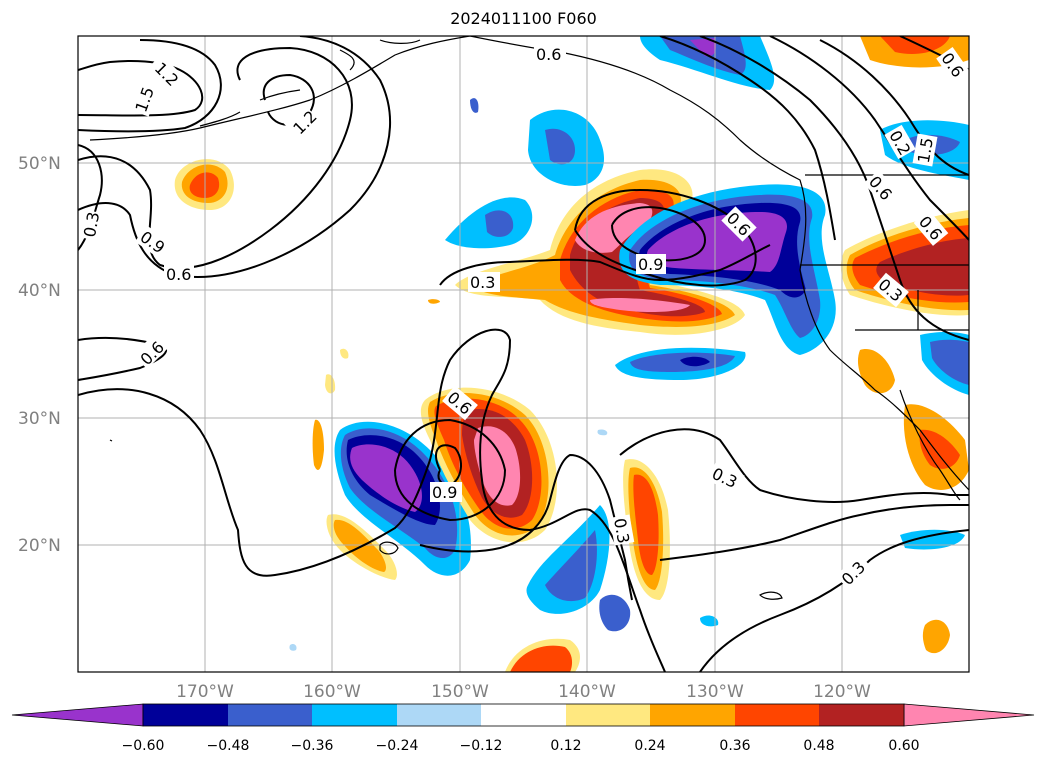 This screenshot has height=765, width=1047. Describe the element at coordinates (397, 746) in the screenshot. I see `colorbar-tick-label: −0.24` at that location.